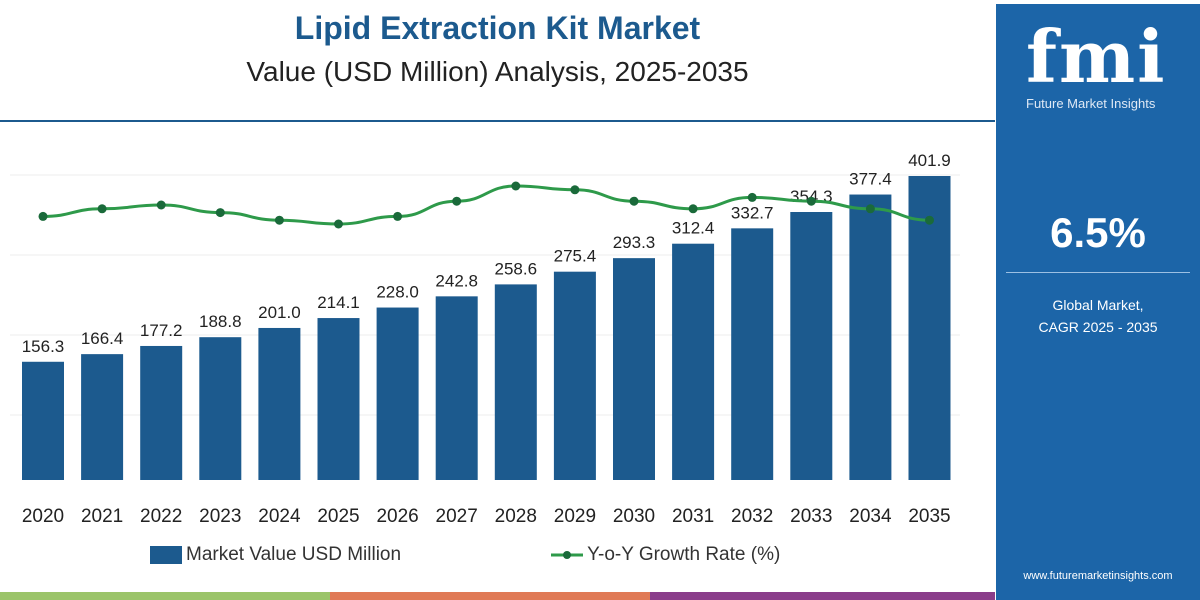 This screenshot has width=1200, height=600. I want to click on x-tick-label: 2027, so click(457, 516).